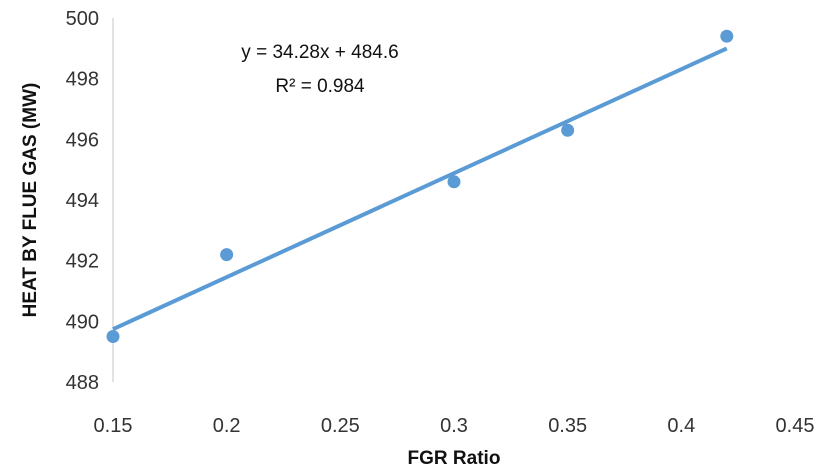 This screenshot has width=819, height=469. What do you see at coordinates (82, 140) in the screenshot?
I see `y-tick-label: 496` at bounding box center [82, 140].